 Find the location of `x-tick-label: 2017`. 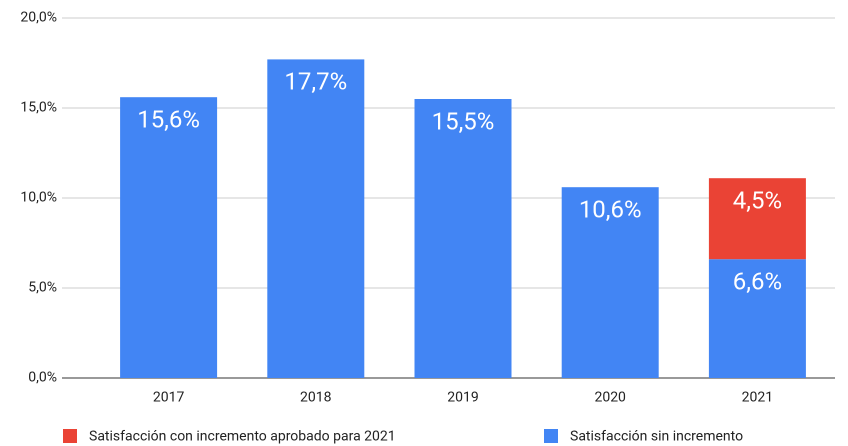

x-tick-label: 2017 is located at coordinates (169, 398).